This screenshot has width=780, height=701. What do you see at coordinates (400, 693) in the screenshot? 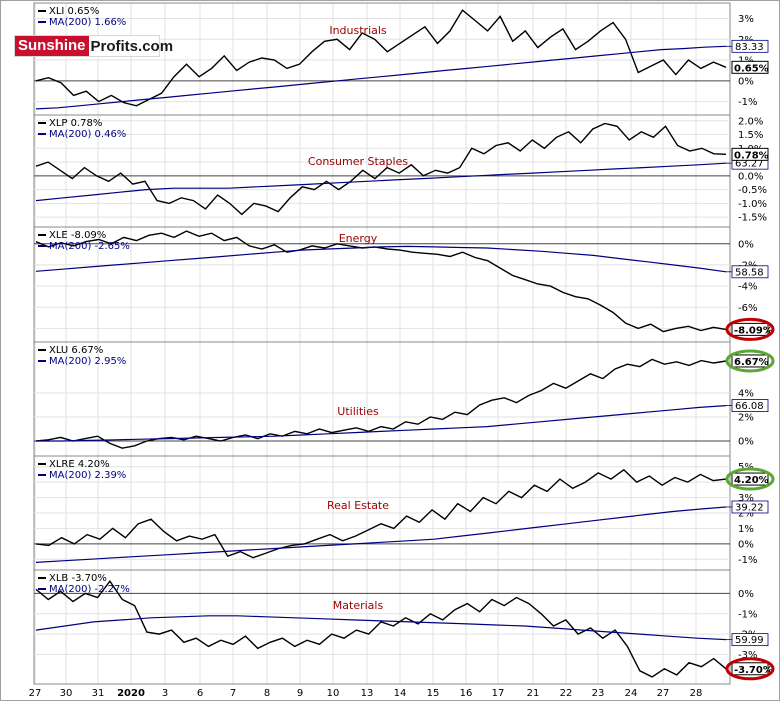
I see `x-tick-label: 14` at bounding box center [400, 693].